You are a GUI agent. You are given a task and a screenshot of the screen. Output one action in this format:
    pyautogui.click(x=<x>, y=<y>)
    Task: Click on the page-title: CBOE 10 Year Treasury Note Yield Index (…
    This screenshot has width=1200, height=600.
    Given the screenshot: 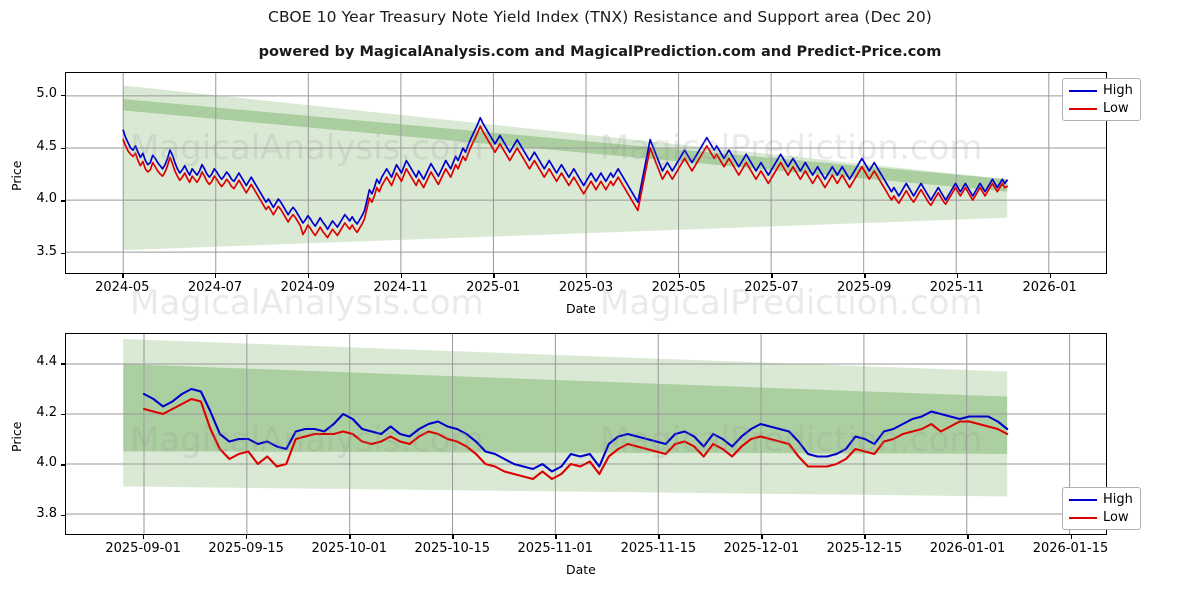 What is the action you would take?
    pyautogui.click(x=600, y=17)
    